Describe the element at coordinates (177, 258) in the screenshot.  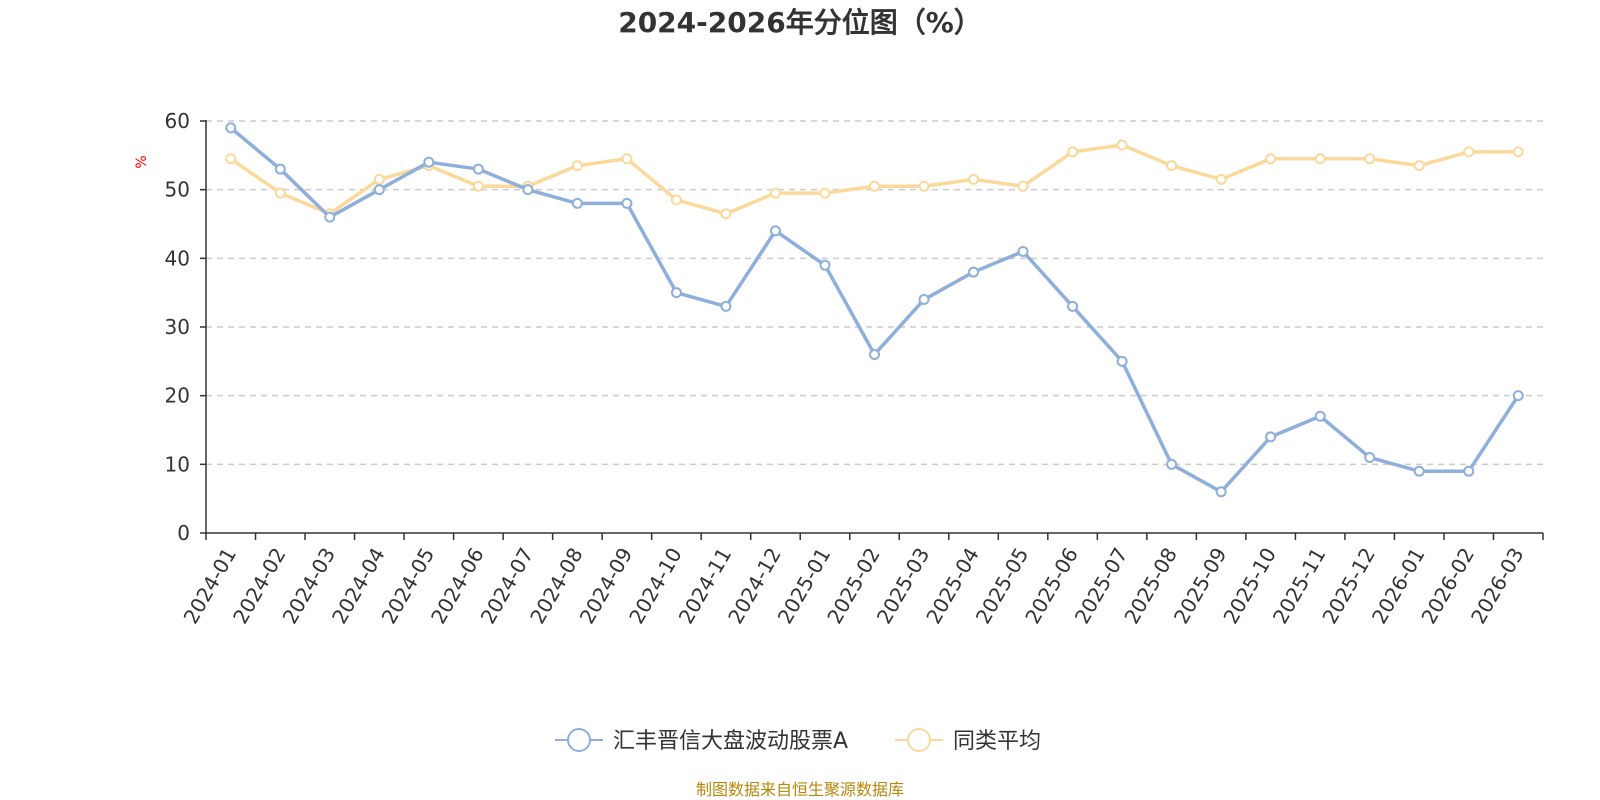
I see `y-tick-label: 40` at that location.